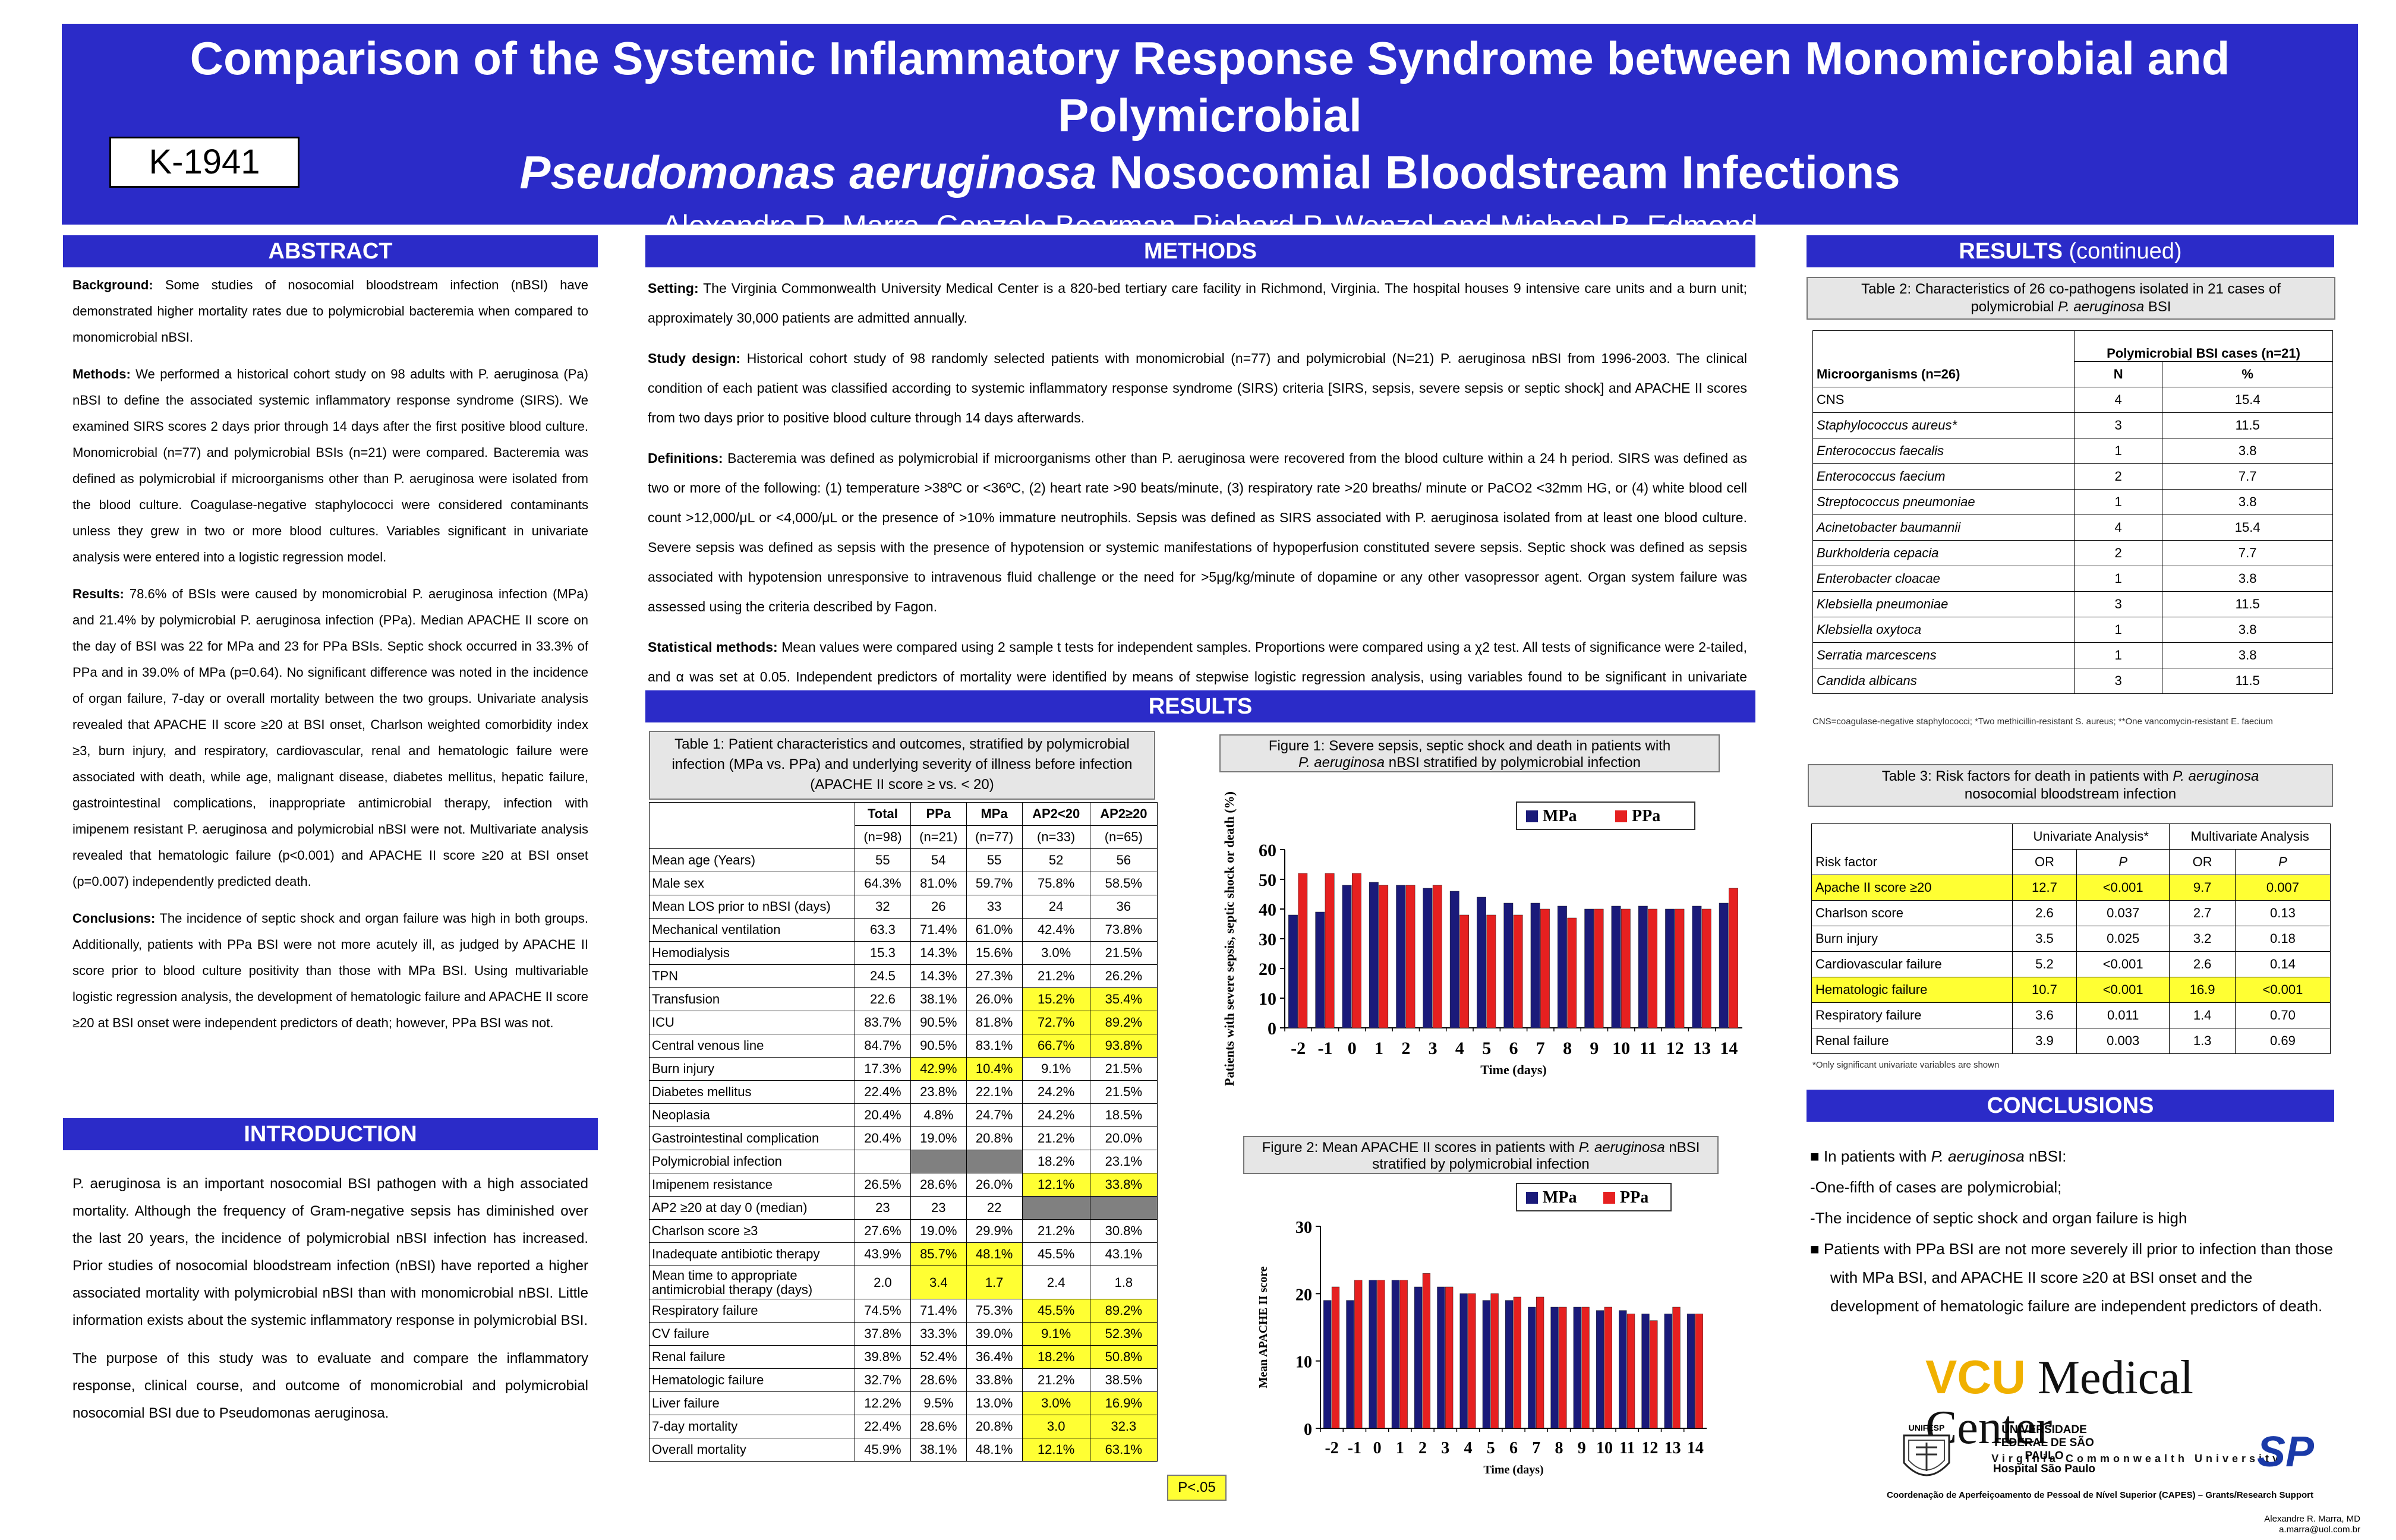  Describe the element at coordinates (2202, 939) in the screenshot. I see `table3-cell: 3.2` at that location.